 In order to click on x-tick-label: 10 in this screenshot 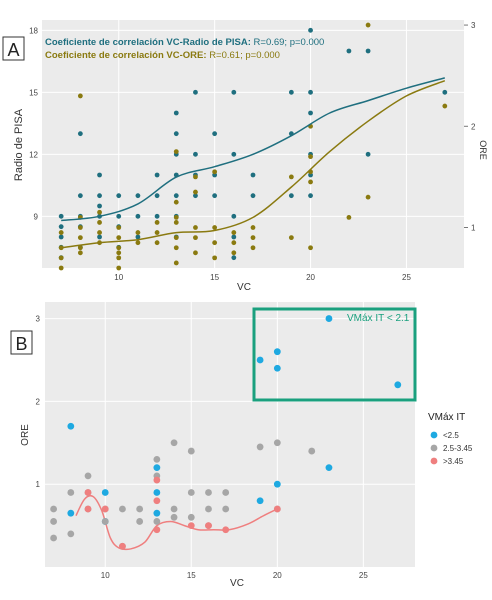, I will do `click(118, 277)`.